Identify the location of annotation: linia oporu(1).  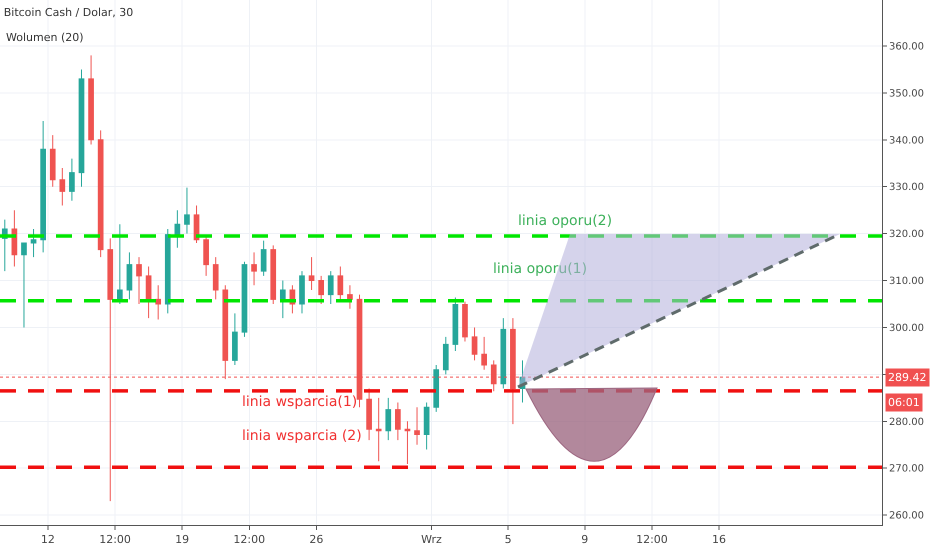
(540, 269).